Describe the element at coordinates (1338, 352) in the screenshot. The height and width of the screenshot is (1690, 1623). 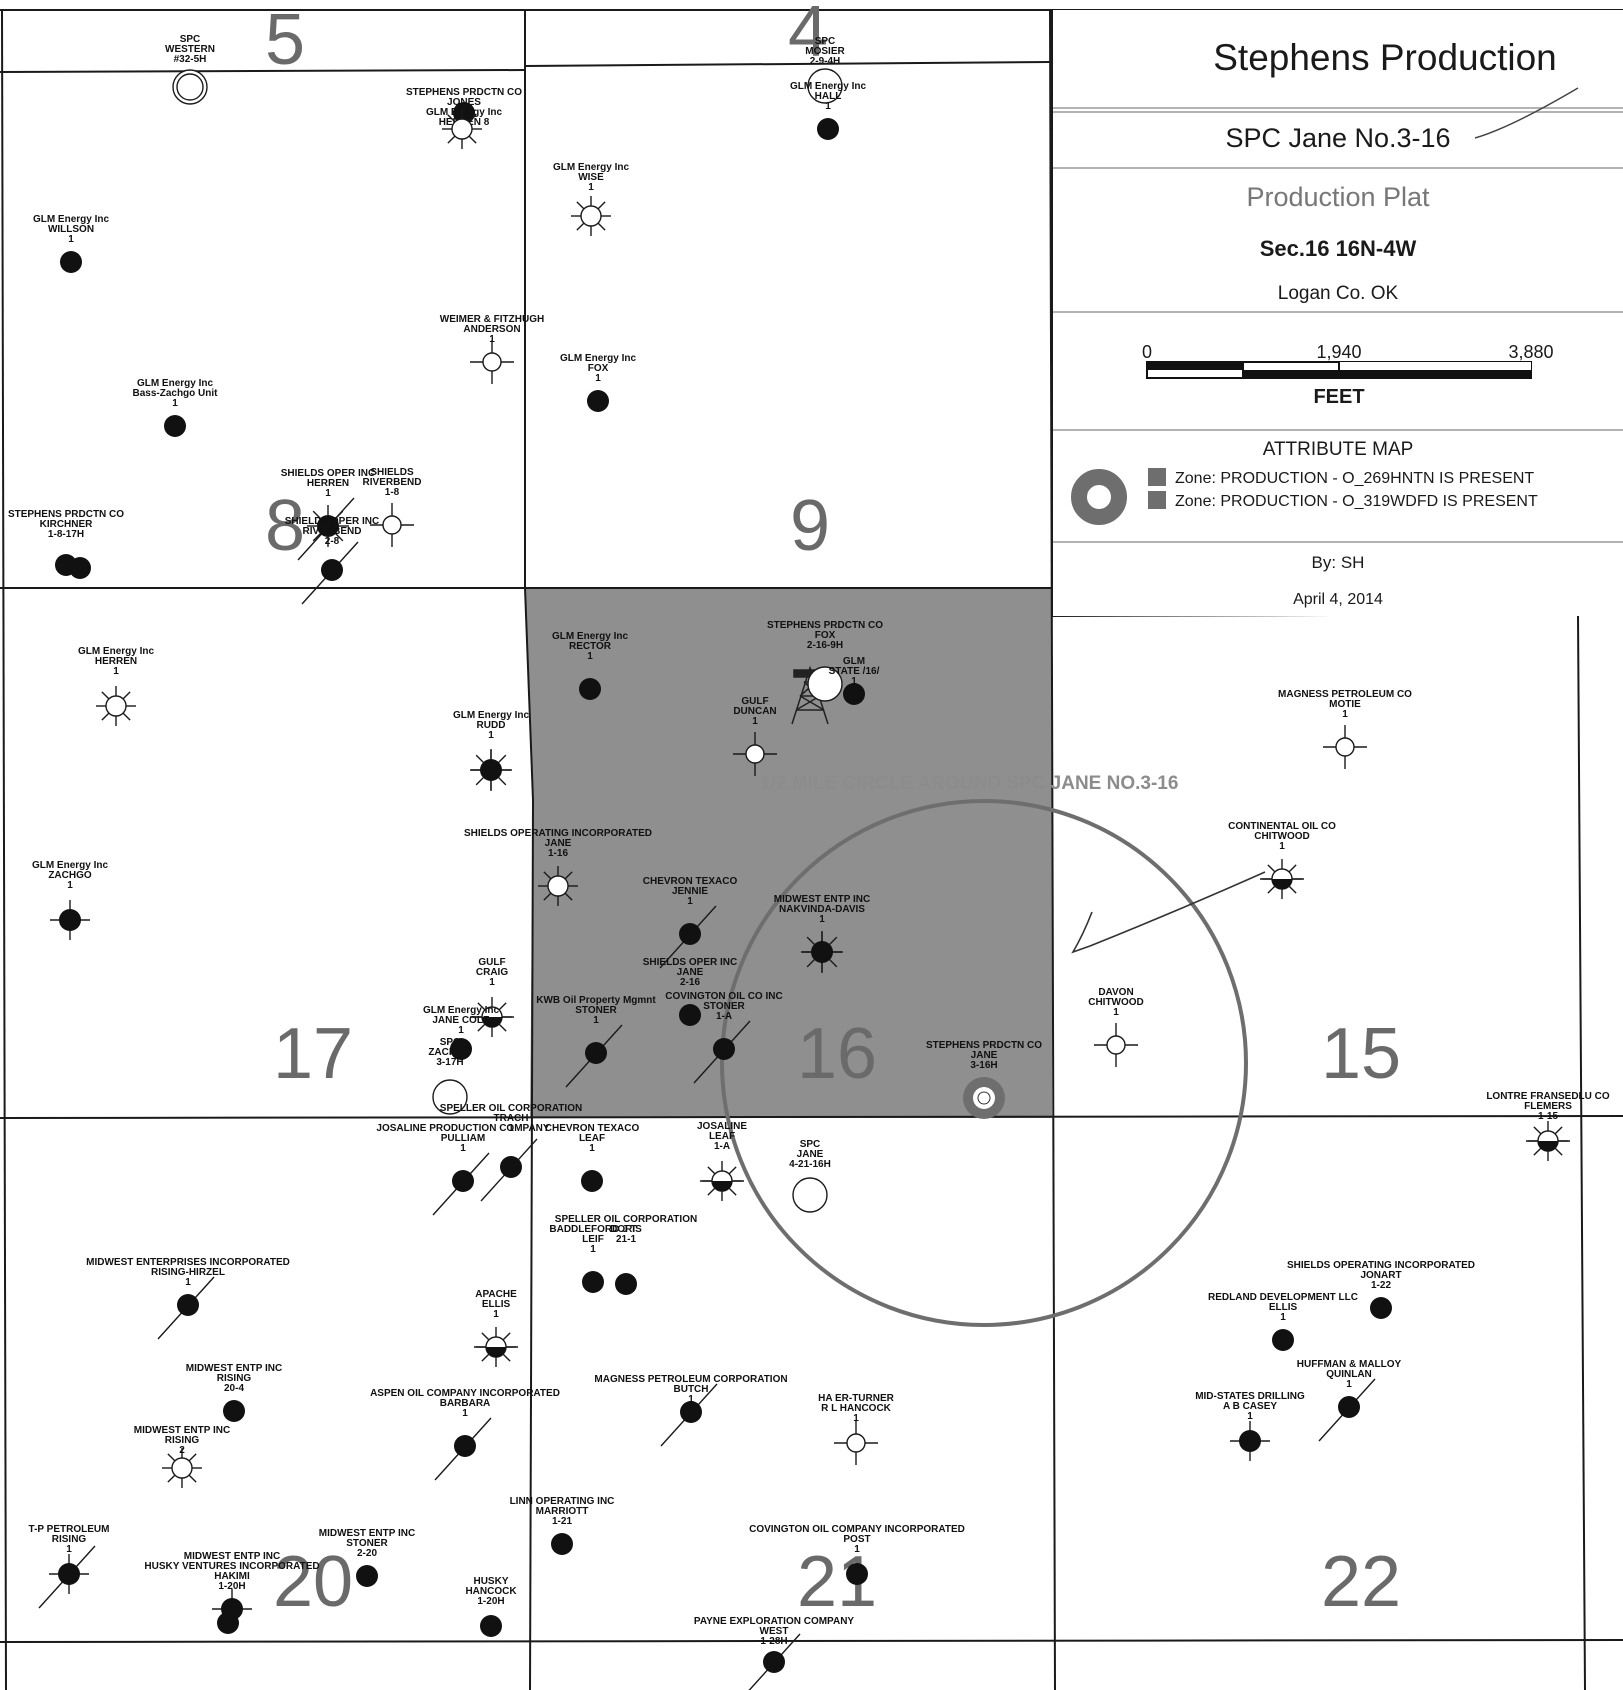
I see `scale-tick-mid: 1,940` at that location.